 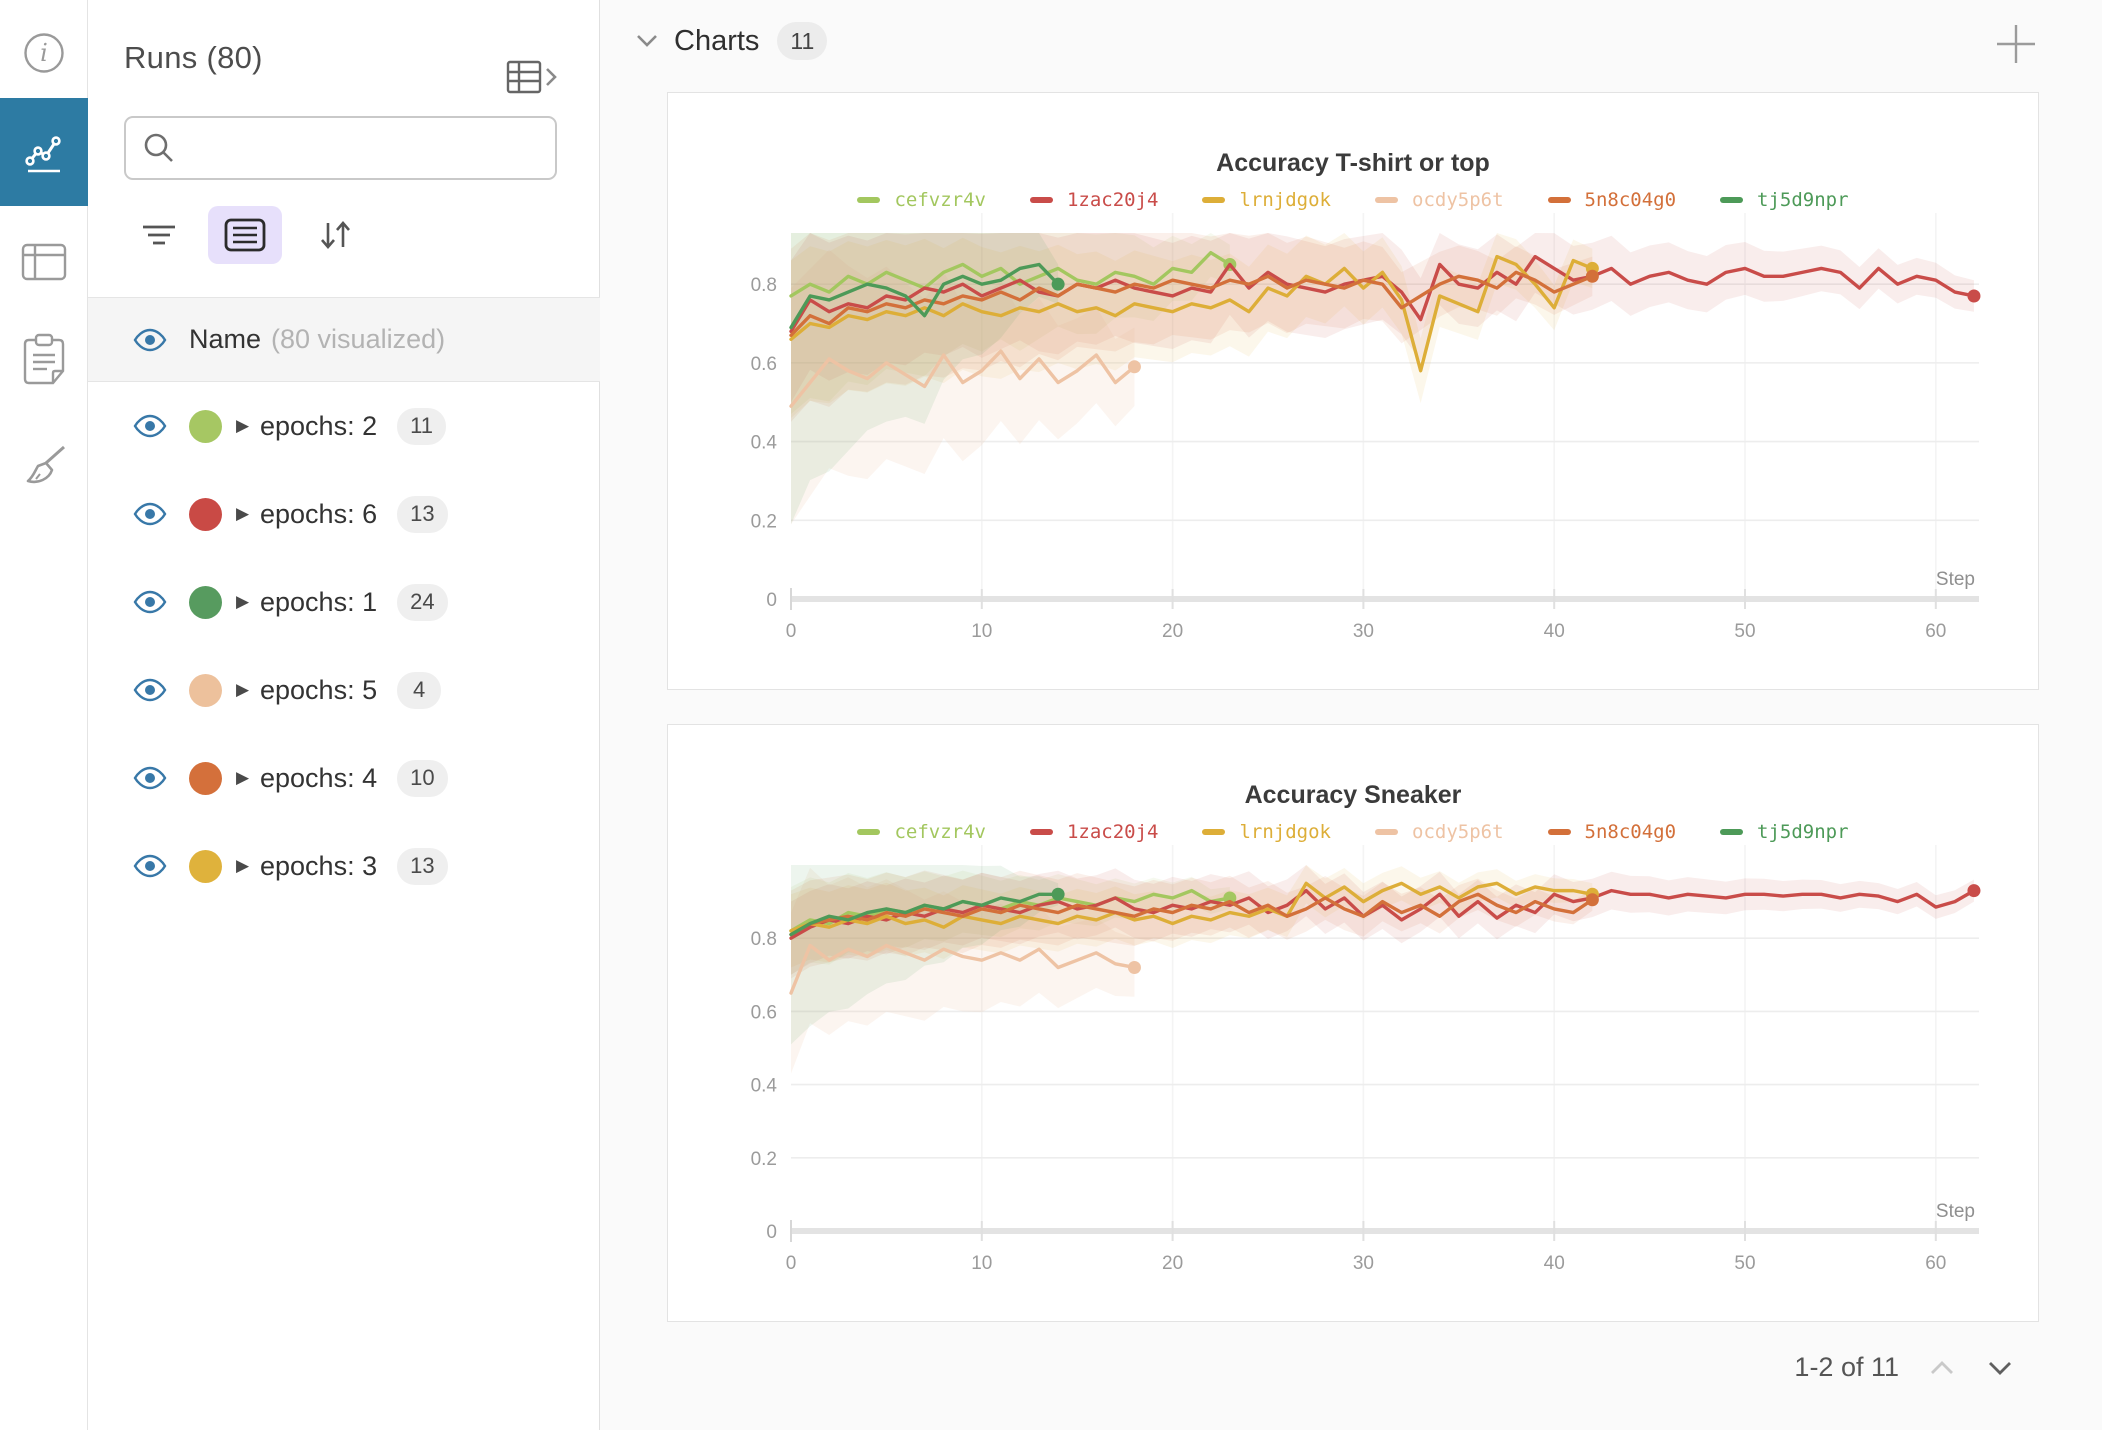 I want to click on list-view-toggle, so click(x=245, y=235).